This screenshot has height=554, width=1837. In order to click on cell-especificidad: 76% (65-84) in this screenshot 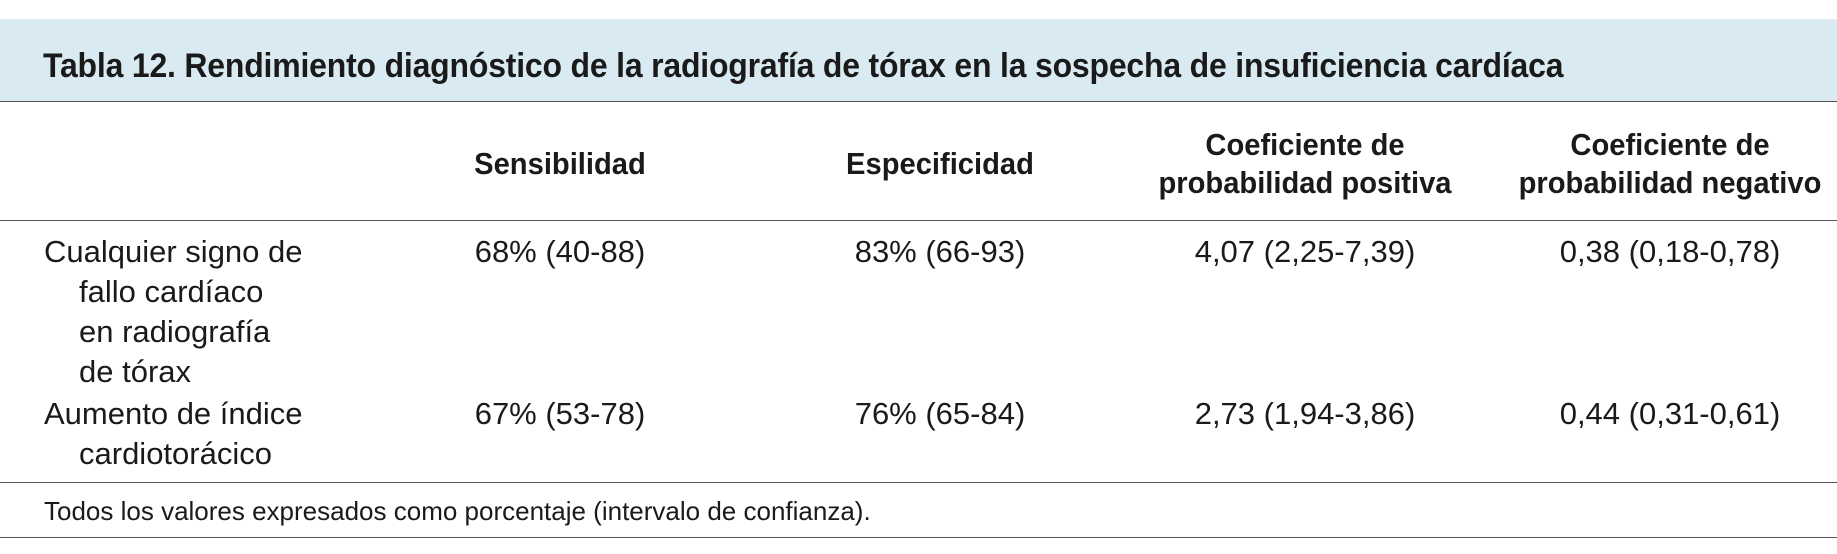, I will do `click(940, 413)`.